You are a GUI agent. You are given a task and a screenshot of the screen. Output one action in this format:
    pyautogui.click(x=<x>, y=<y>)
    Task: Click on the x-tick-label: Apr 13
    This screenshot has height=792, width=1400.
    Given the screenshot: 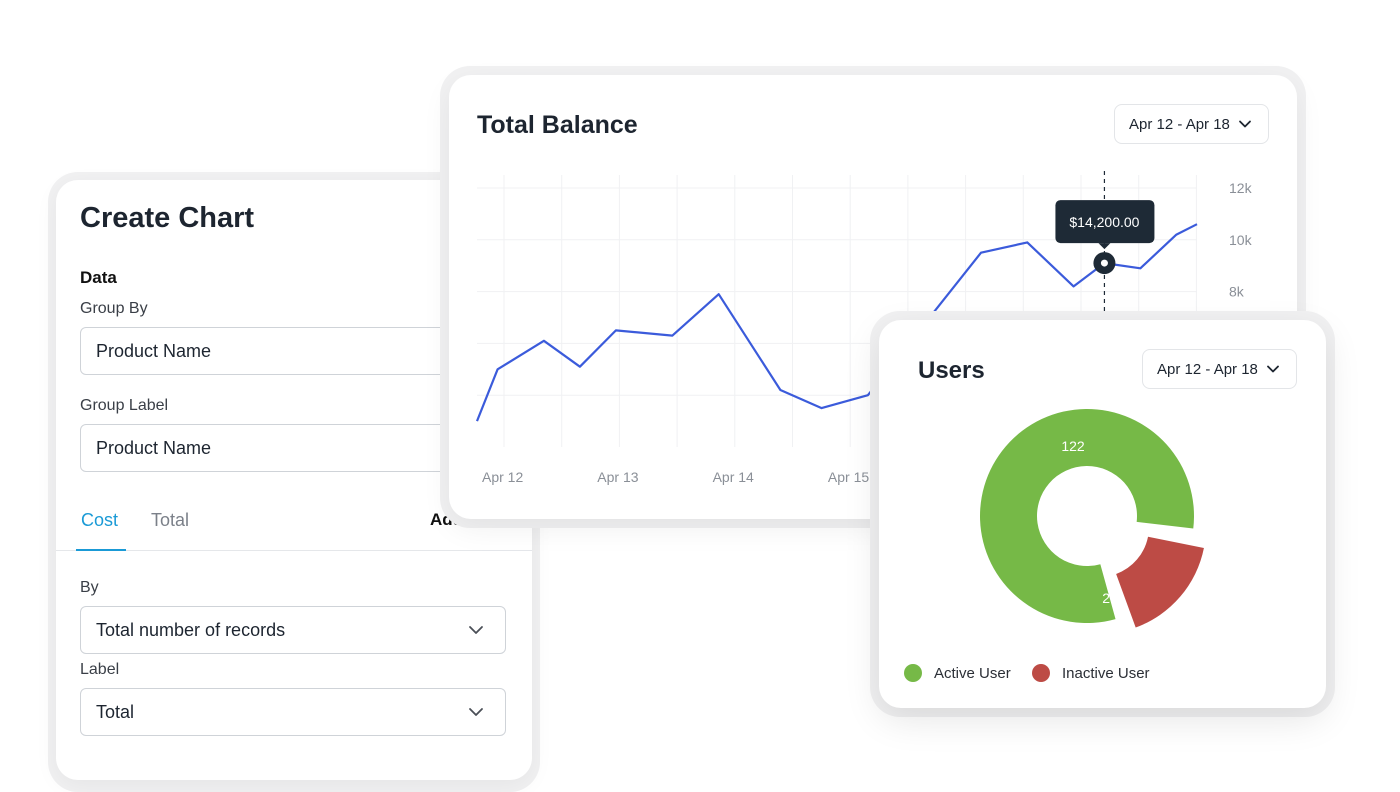 What is the action you would take?
    pyautogui.click(x=617, y=477)
    